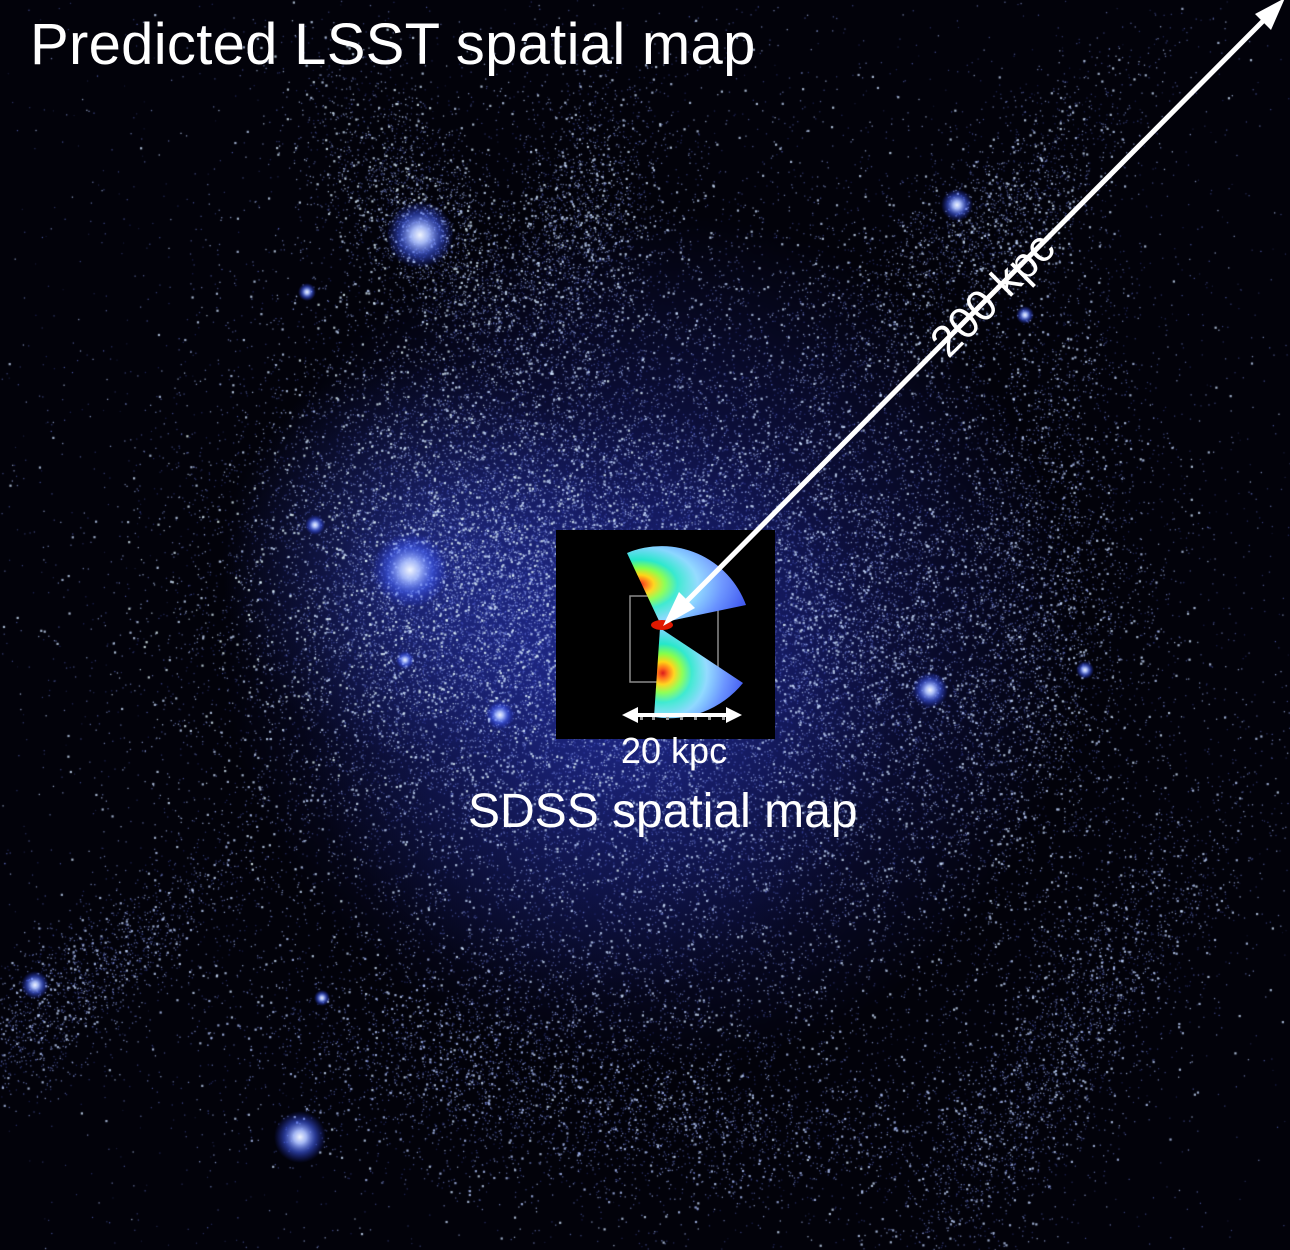  I want to click on sdss-inset, so click(665, 634).